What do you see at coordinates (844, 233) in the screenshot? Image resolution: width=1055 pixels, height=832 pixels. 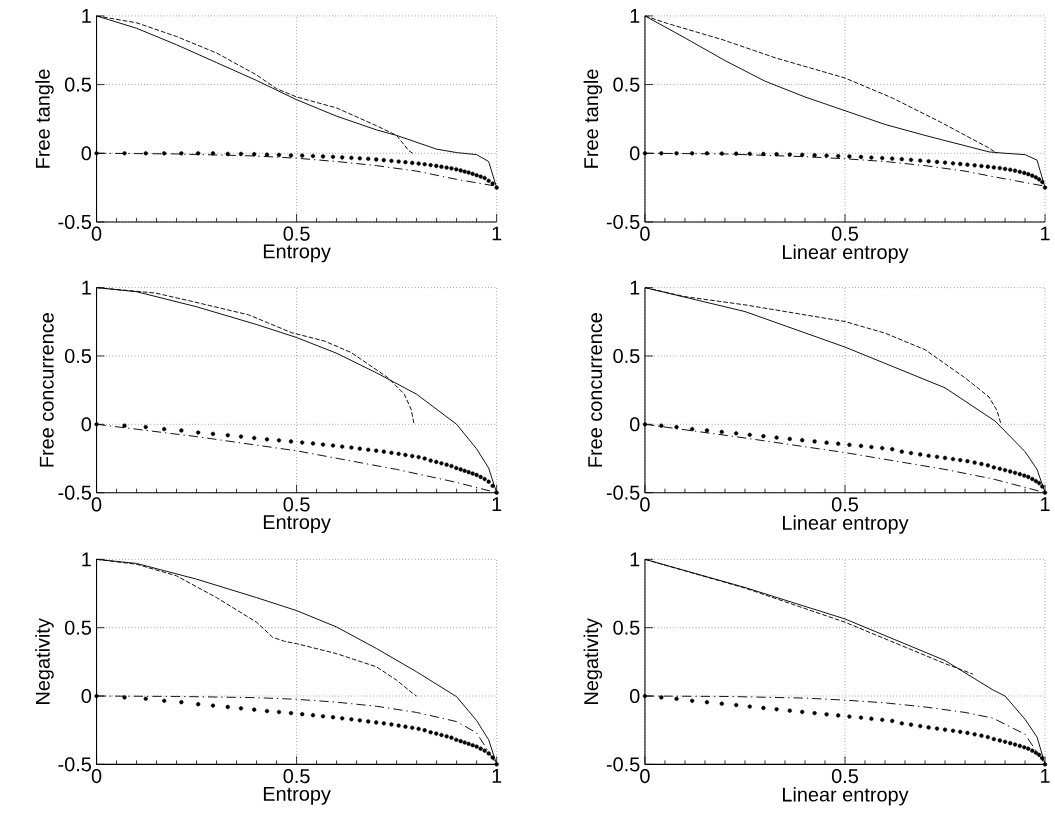 I see `x-tick-label: 0.5` at bounding box center [844, 233].